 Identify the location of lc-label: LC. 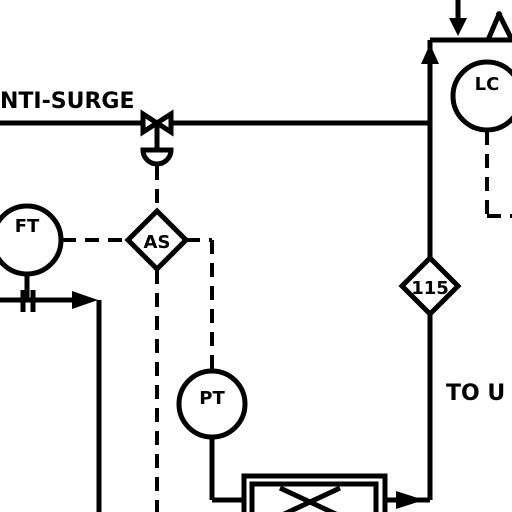
(487, 84).